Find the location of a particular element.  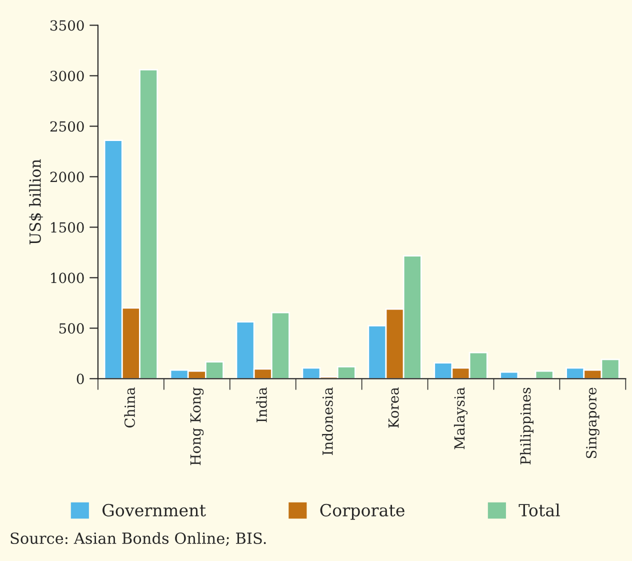

legend-label: Corporate is located at coordinates (362, 512).